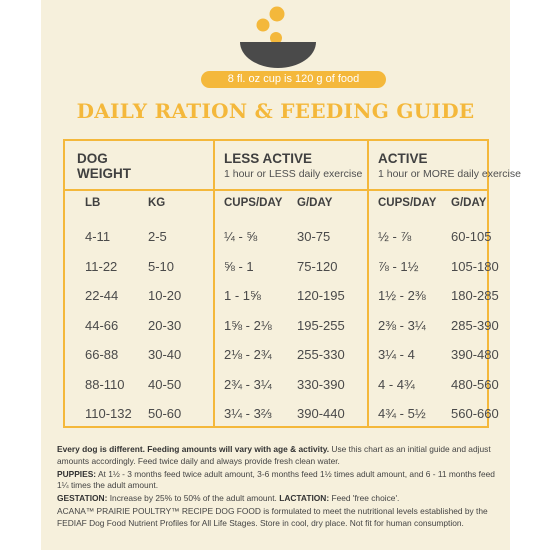 This screenshot has height=550, width=550. I want to click on cell-active-grams: 180-285, so click(475, 295).